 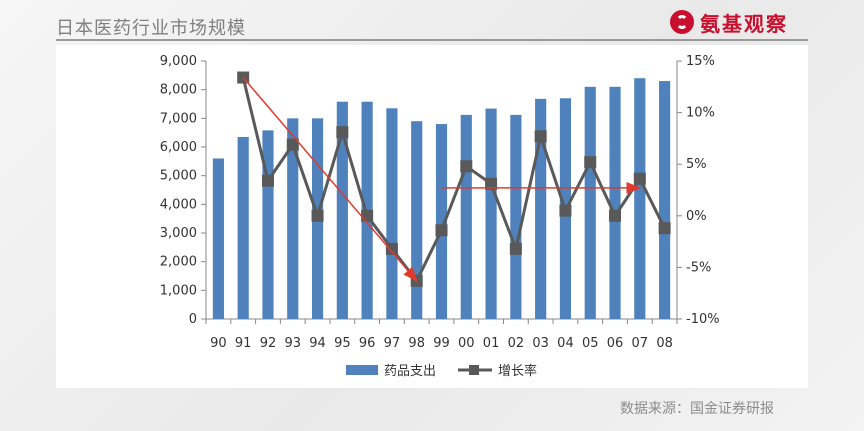 What do you see at coordinates (178, 118) in the screenshot?
I see `y-left-tick-label: 7,000` at bounding box center [178, 118].